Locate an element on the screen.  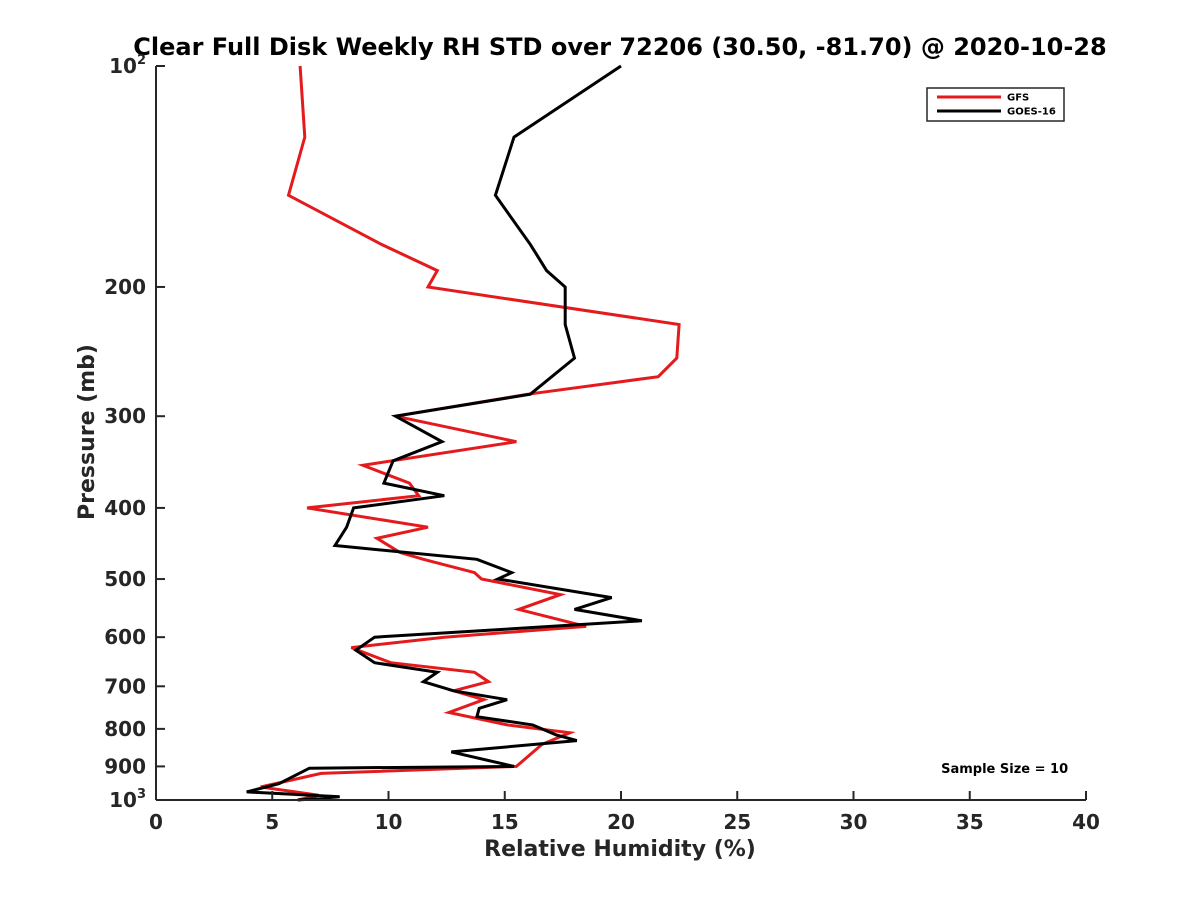
y-tick-label: 800 is located at coordinates (125, 729).